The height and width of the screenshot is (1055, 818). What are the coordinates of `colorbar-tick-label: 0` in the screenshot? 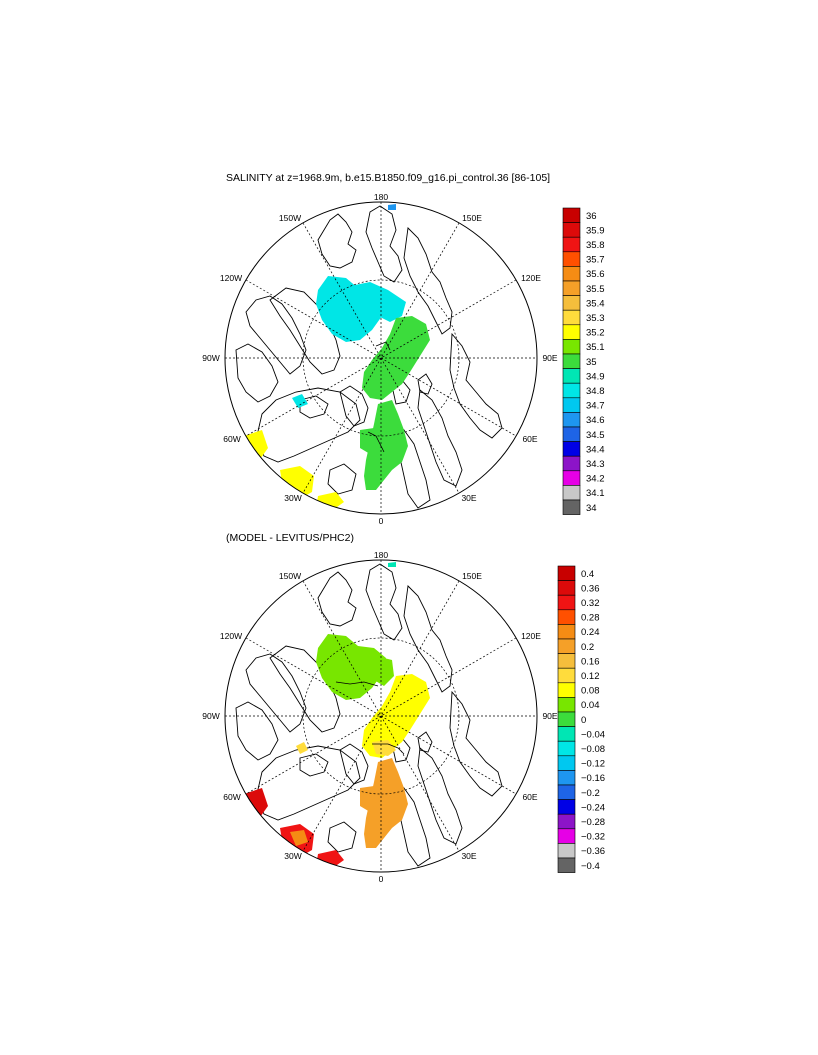 It's located at (583, 720).